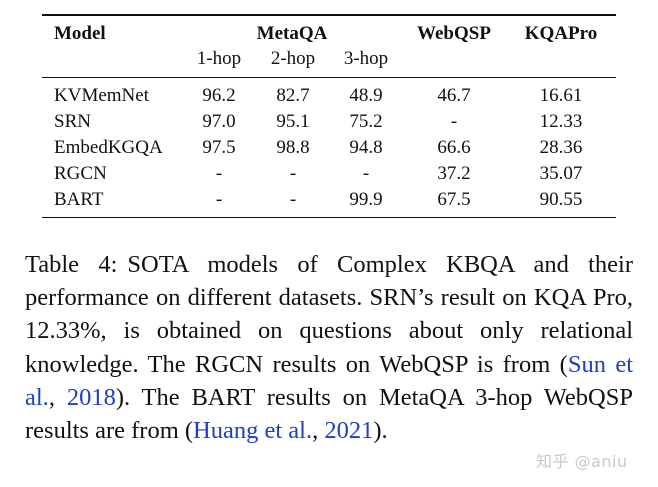 This screenshot has width=658, height=487. I want to click on cell-webqsp: 46.7, so click(454, 95).